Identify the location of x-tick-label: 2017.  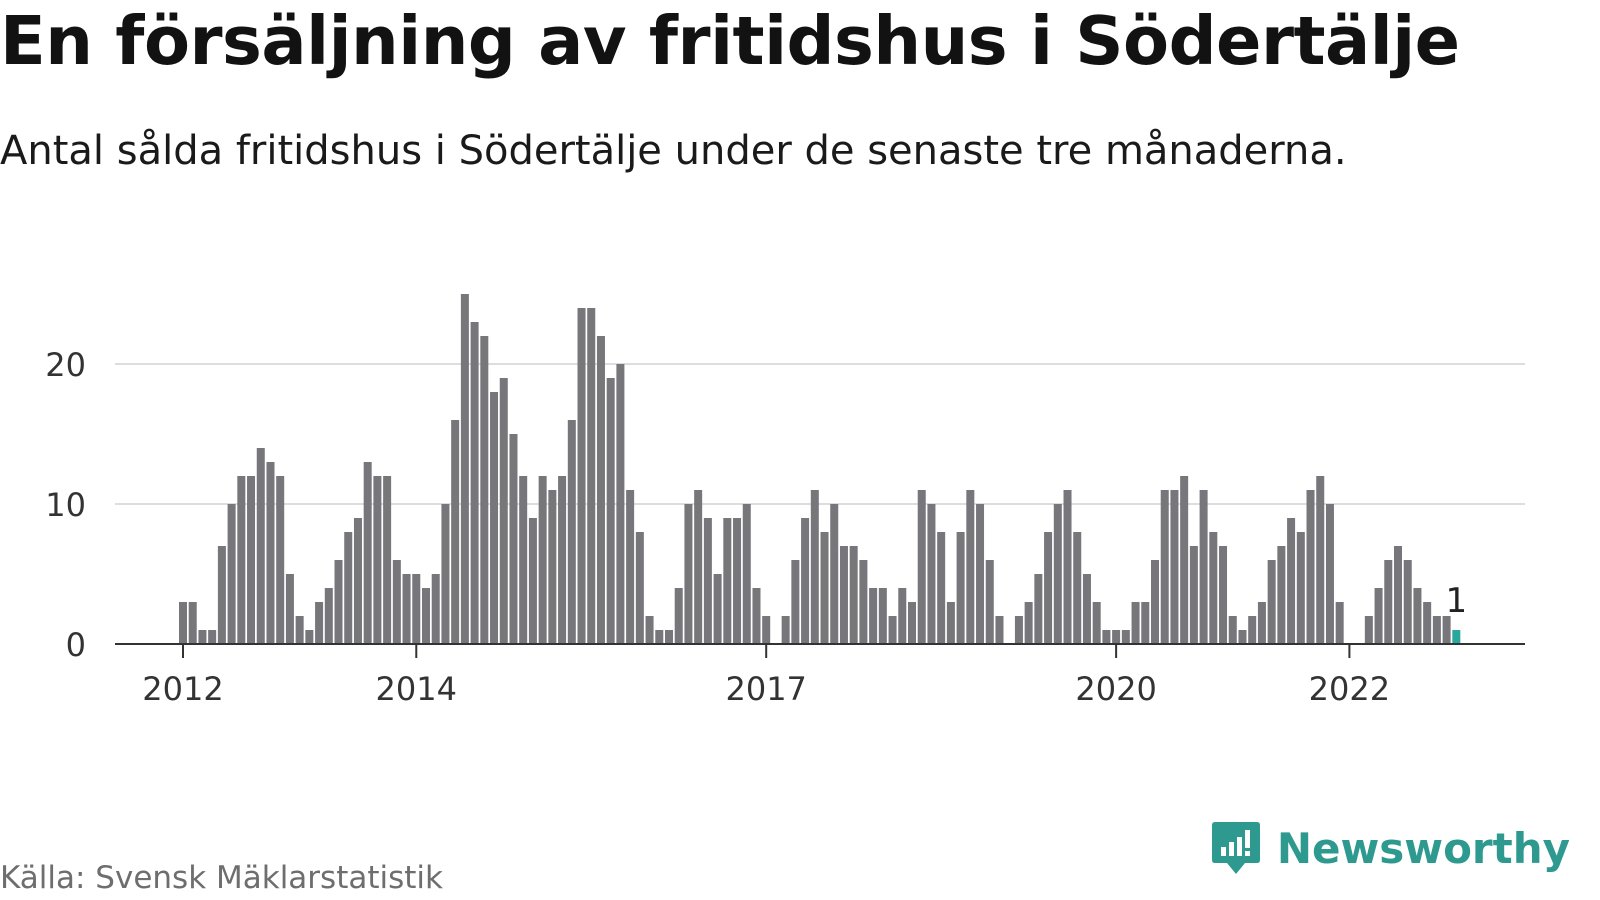
(765, 689).